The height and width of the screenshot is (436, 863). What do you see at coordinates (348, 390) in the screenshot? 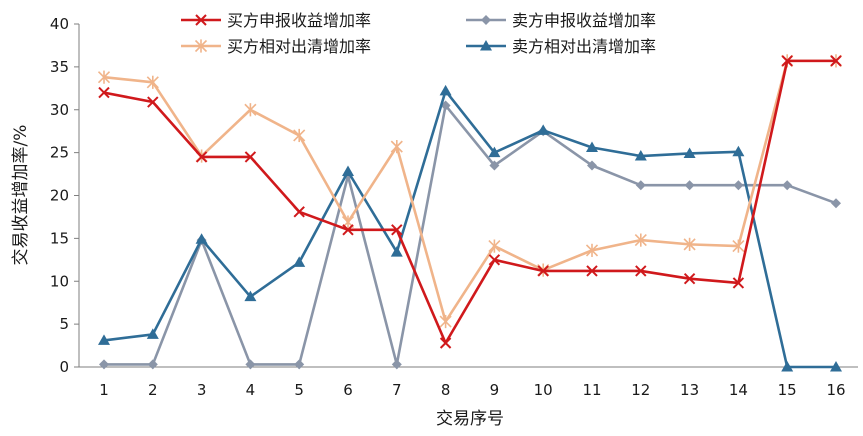
I see `x-tick-label: 6` at bounding box center [348, 390].